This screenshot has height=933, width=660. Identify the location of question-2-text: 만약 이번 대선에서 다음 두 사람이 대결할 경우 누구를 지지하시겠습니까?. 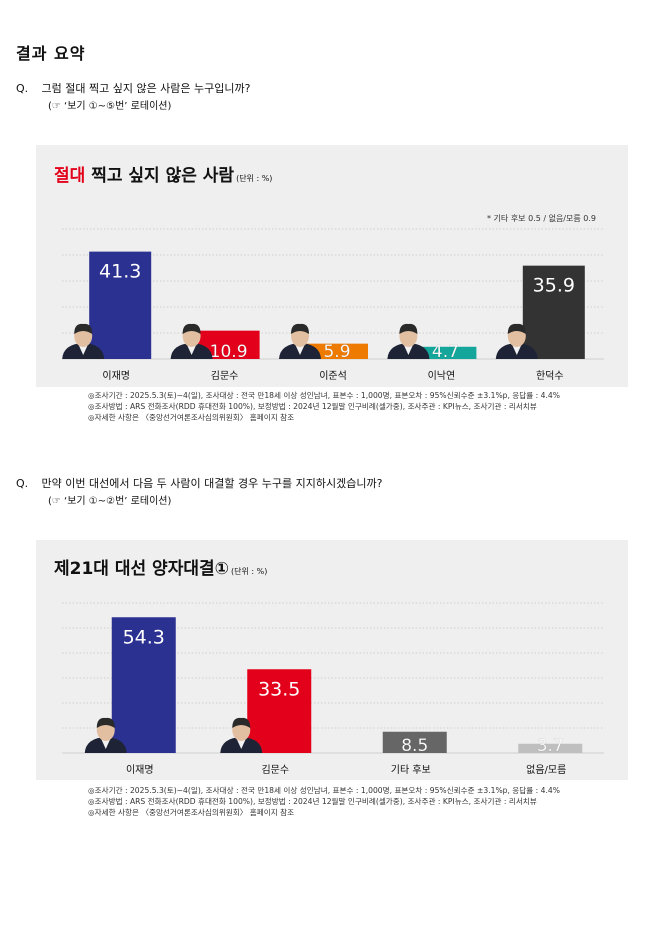
(212, 483).